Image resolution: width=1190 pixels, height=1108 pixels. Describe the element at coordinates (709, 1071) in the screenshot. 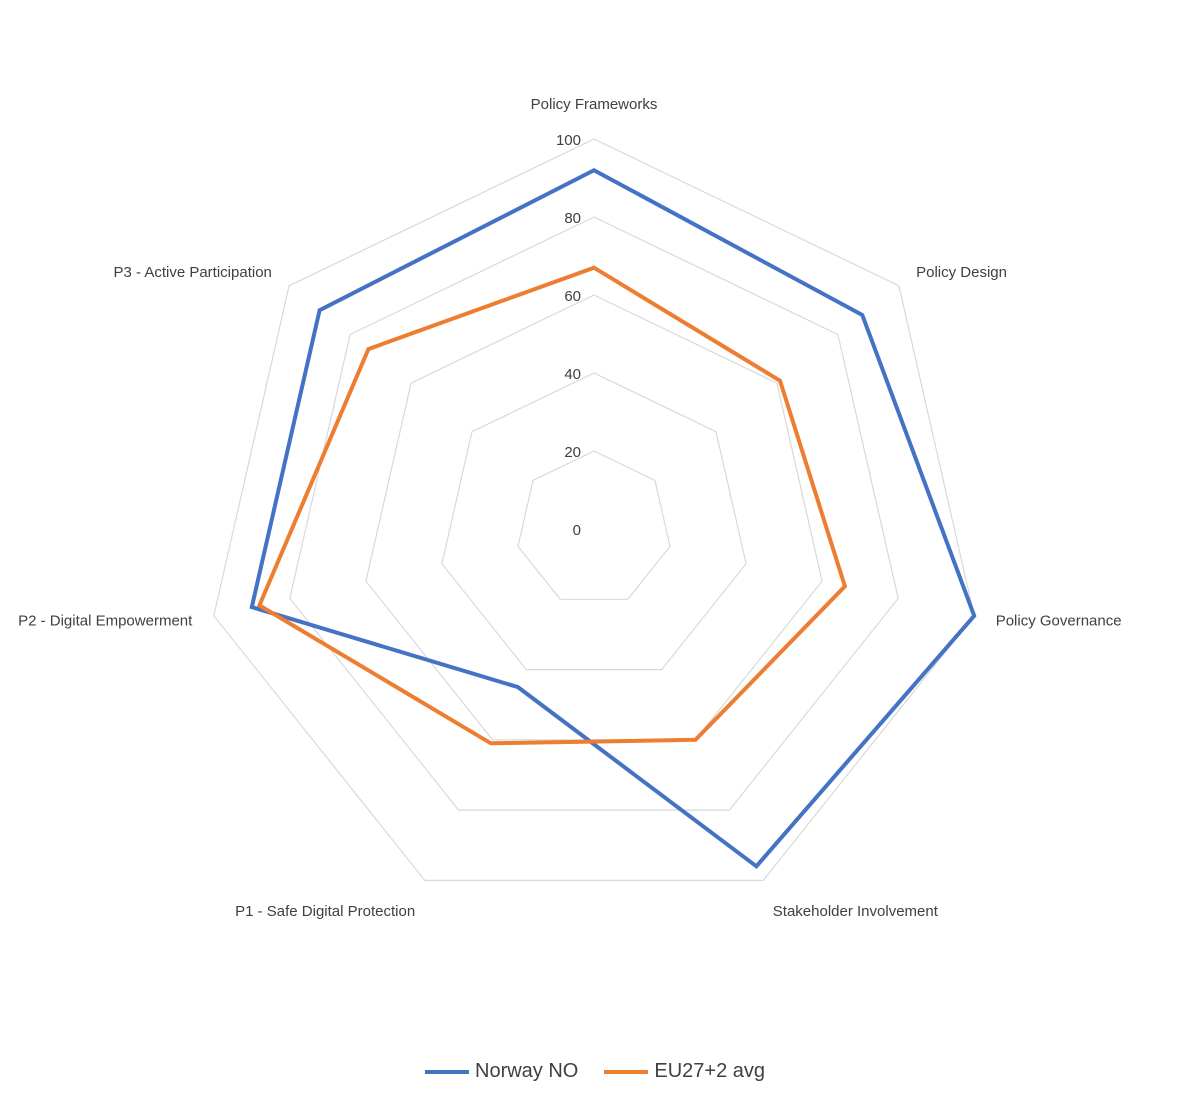

I see `legend-label-eu: EU27+2 avg` at that location.